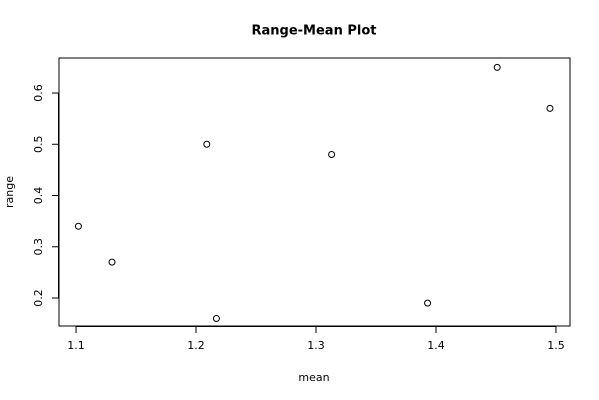 The height and width of the screenshot is (400, 599). I want to click on x-tick-label: 1.2, so click(196, 345).